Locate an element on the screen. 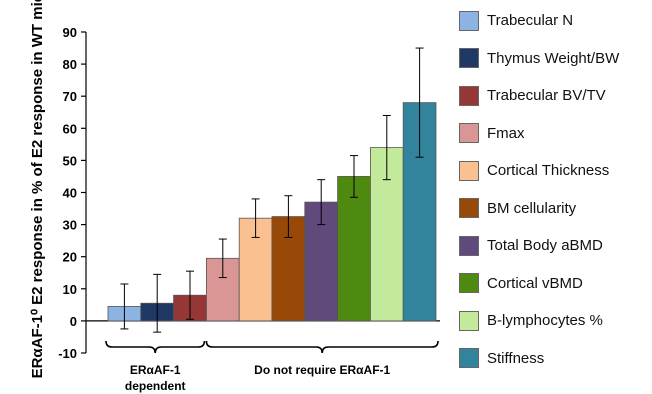  bar is located at coordinates (354, 249).